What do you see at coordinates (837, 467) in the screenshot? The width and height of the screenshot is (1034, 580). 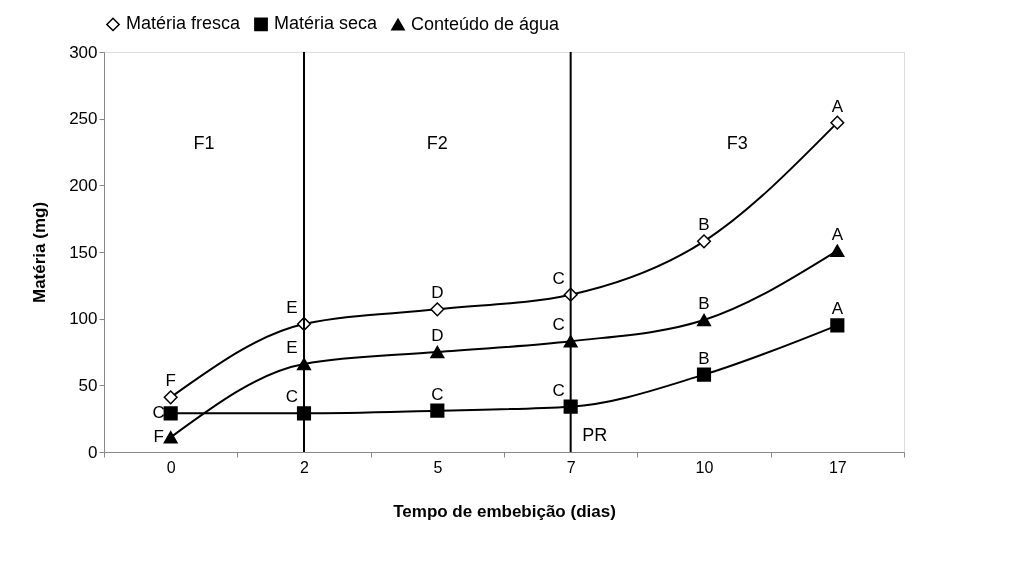 I see `x-tick-label: 17` at bounding box center [837, 467].